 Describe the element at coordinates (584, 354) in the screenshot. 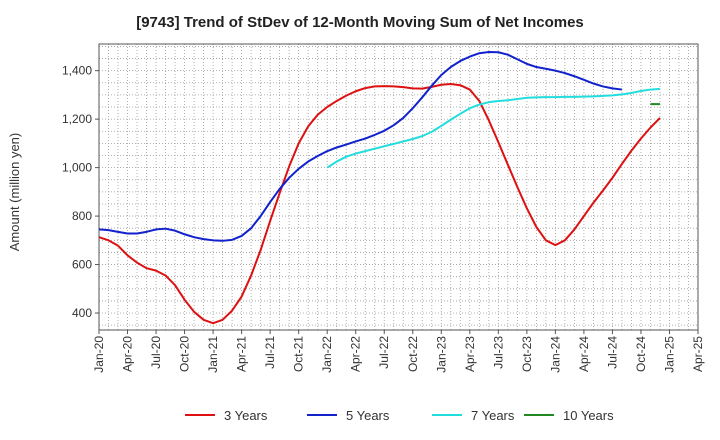

I see `x-tick-label: Apr-24` at that location.